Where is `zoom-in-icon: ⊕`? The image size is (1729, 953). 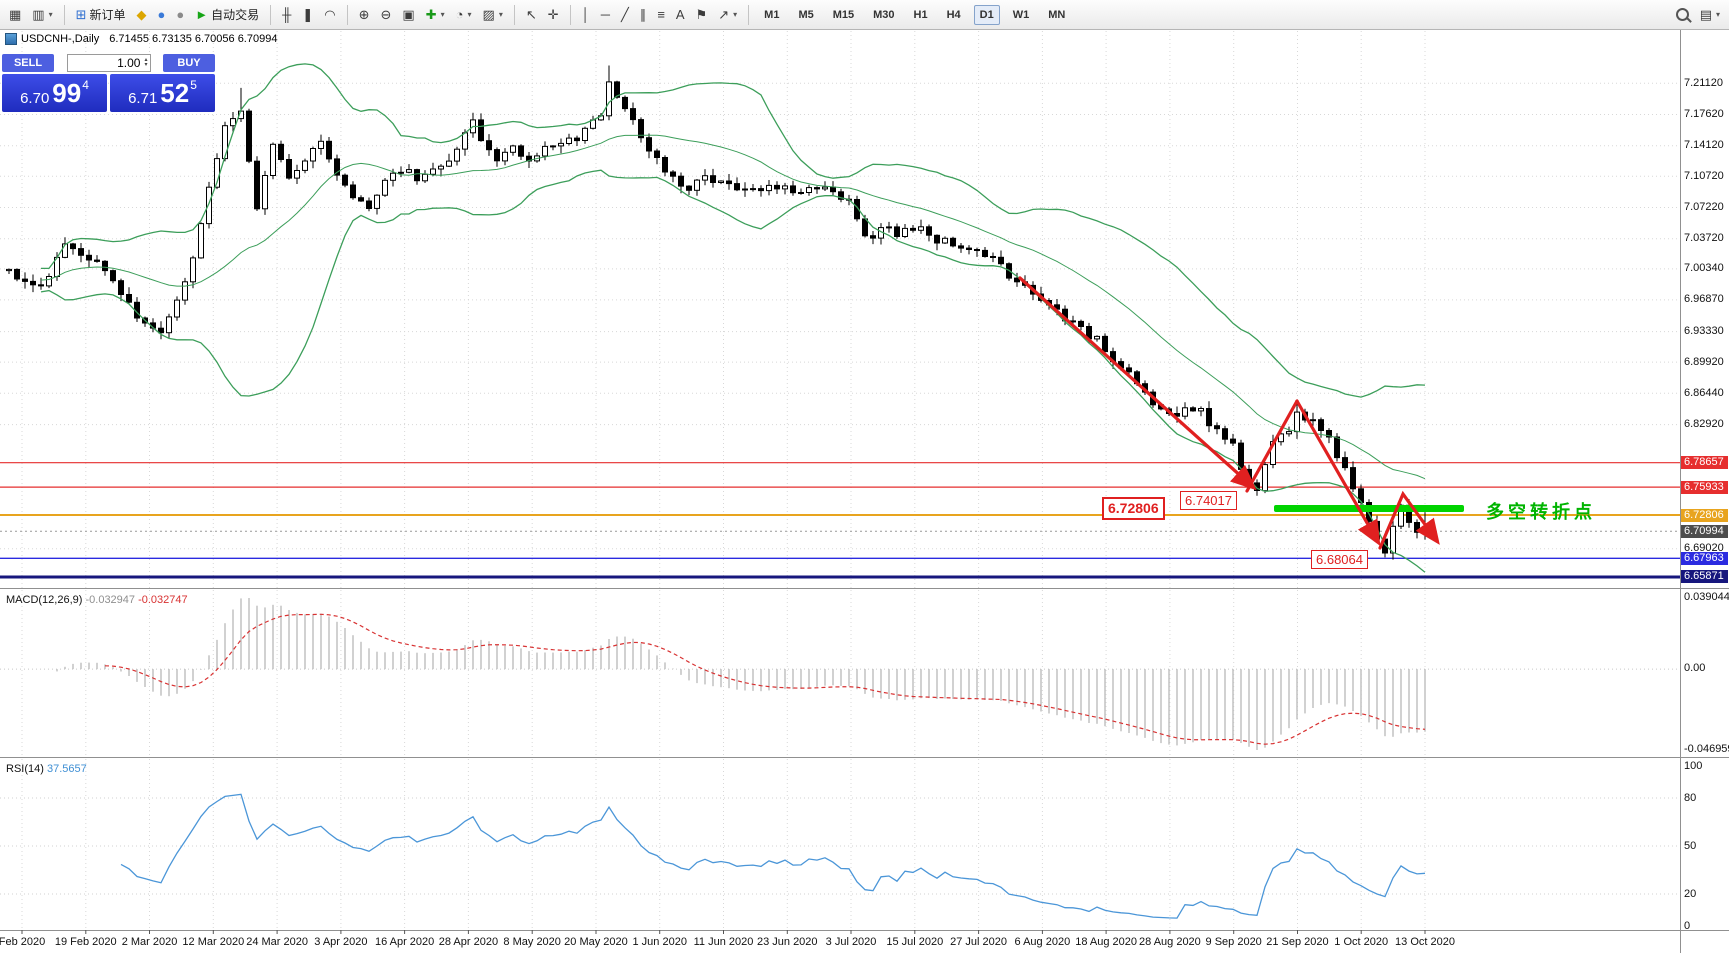 zoom-in-icon: ⊕ is located at coordinates (364, 14).